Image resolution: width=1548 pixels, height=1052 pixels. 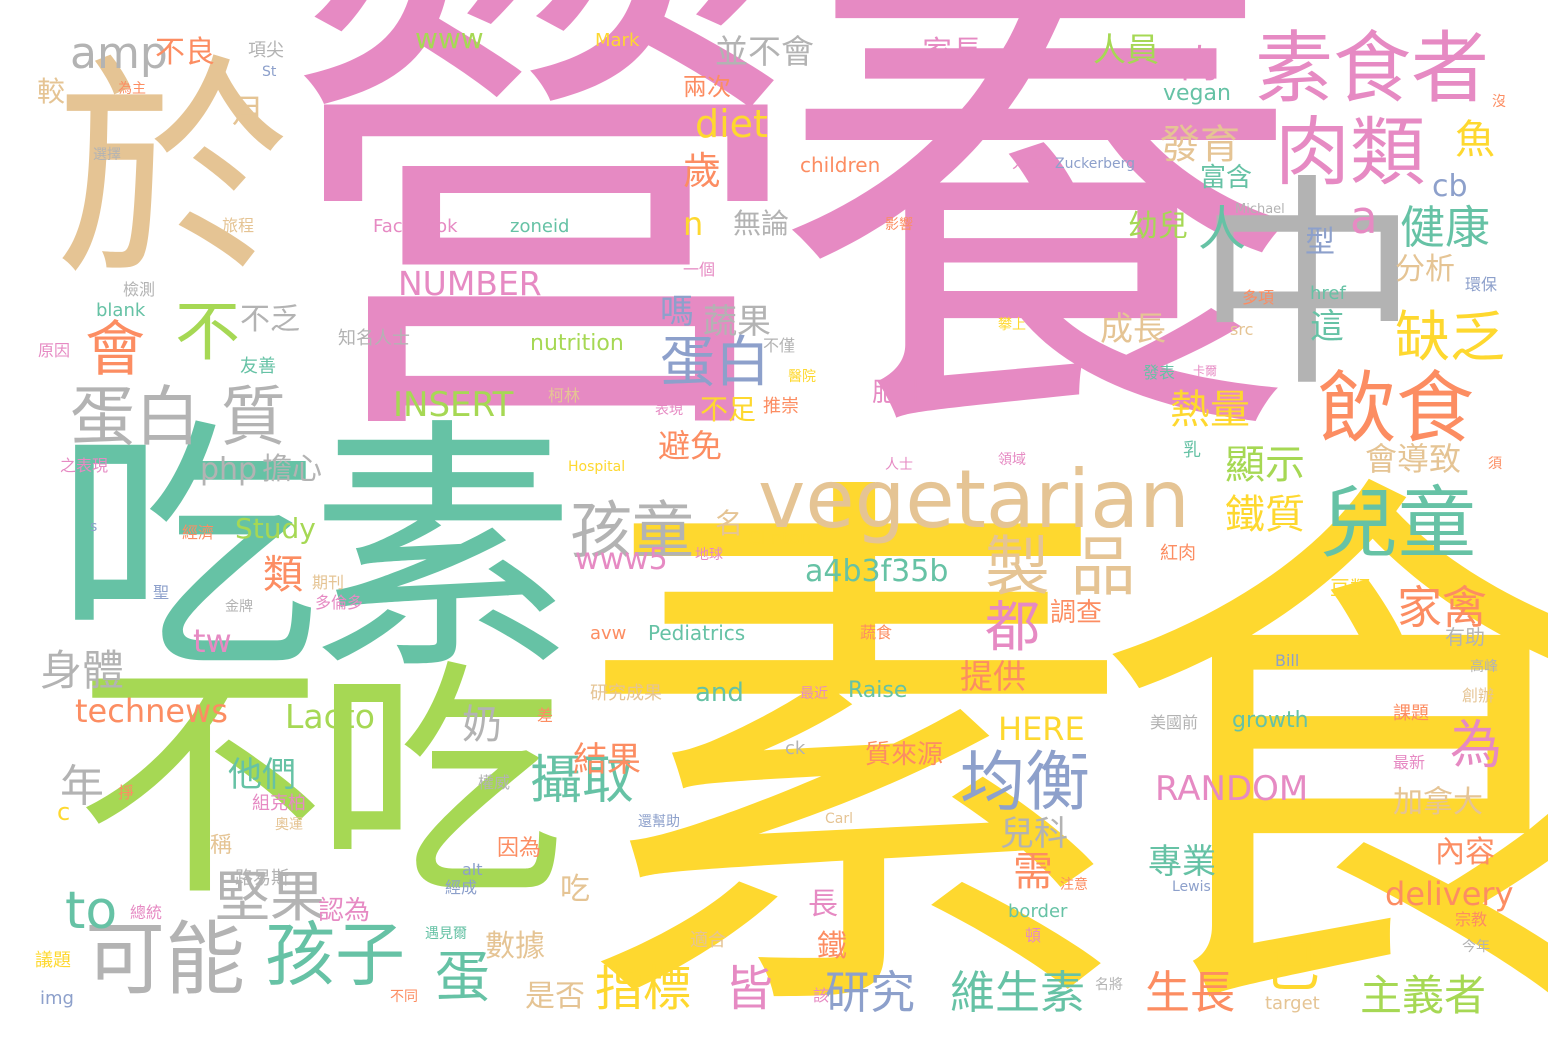 What do you see at coordinates (1033, 872) in the screenshot?
I see `word-xu: 需` at bounding box center [1033, 872].